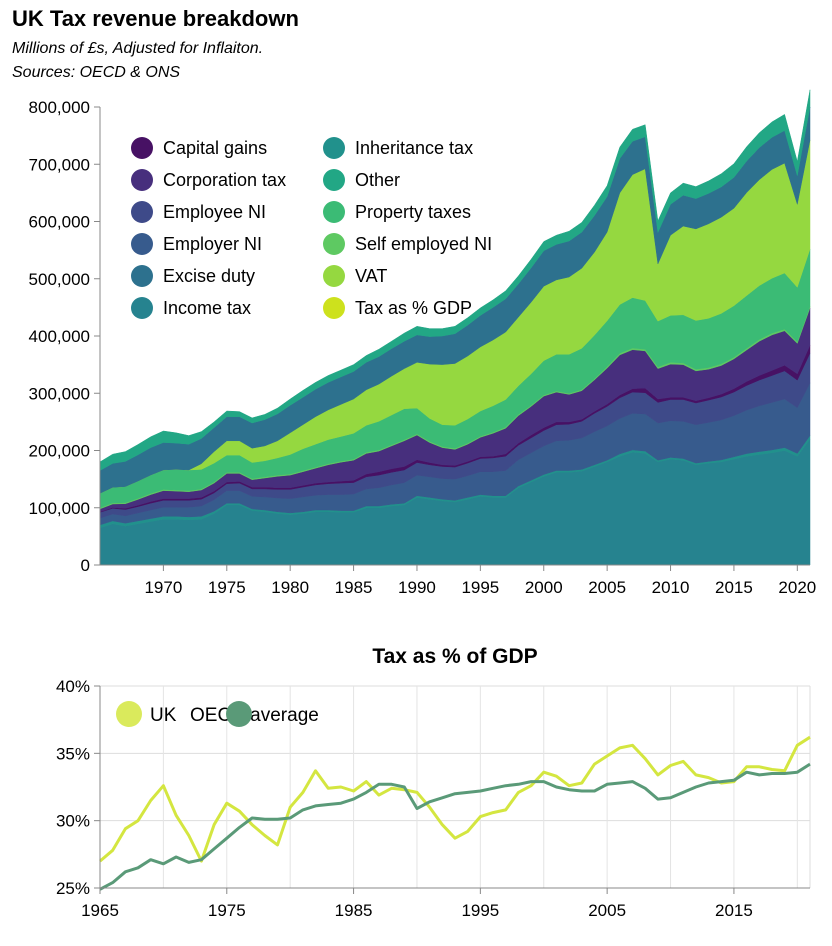 This screenshot has width=832, height=946. I want to click on x-tick-label: 1970, so click(163, 587).